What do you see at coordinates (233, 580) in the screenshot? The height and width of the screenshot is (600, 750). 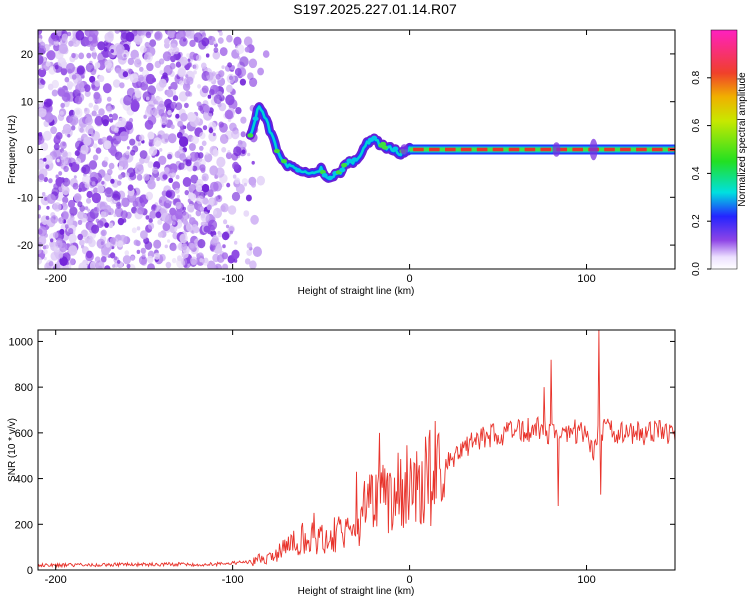 I see `x-tick-label: -100` at bounding box center [233, 580].